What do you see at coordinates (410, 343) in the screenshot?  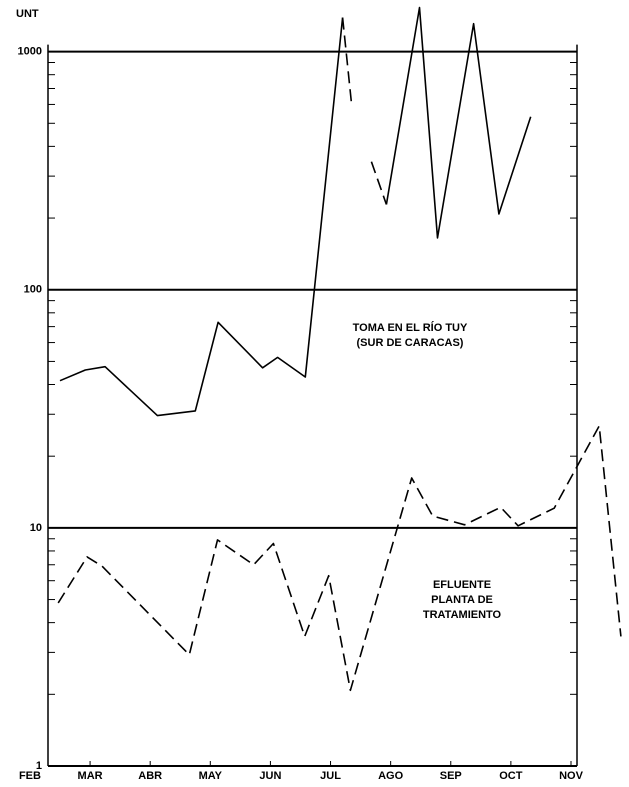 I see `annotation: (SUR DE CARACAS)` at bounding box center [410, 343].